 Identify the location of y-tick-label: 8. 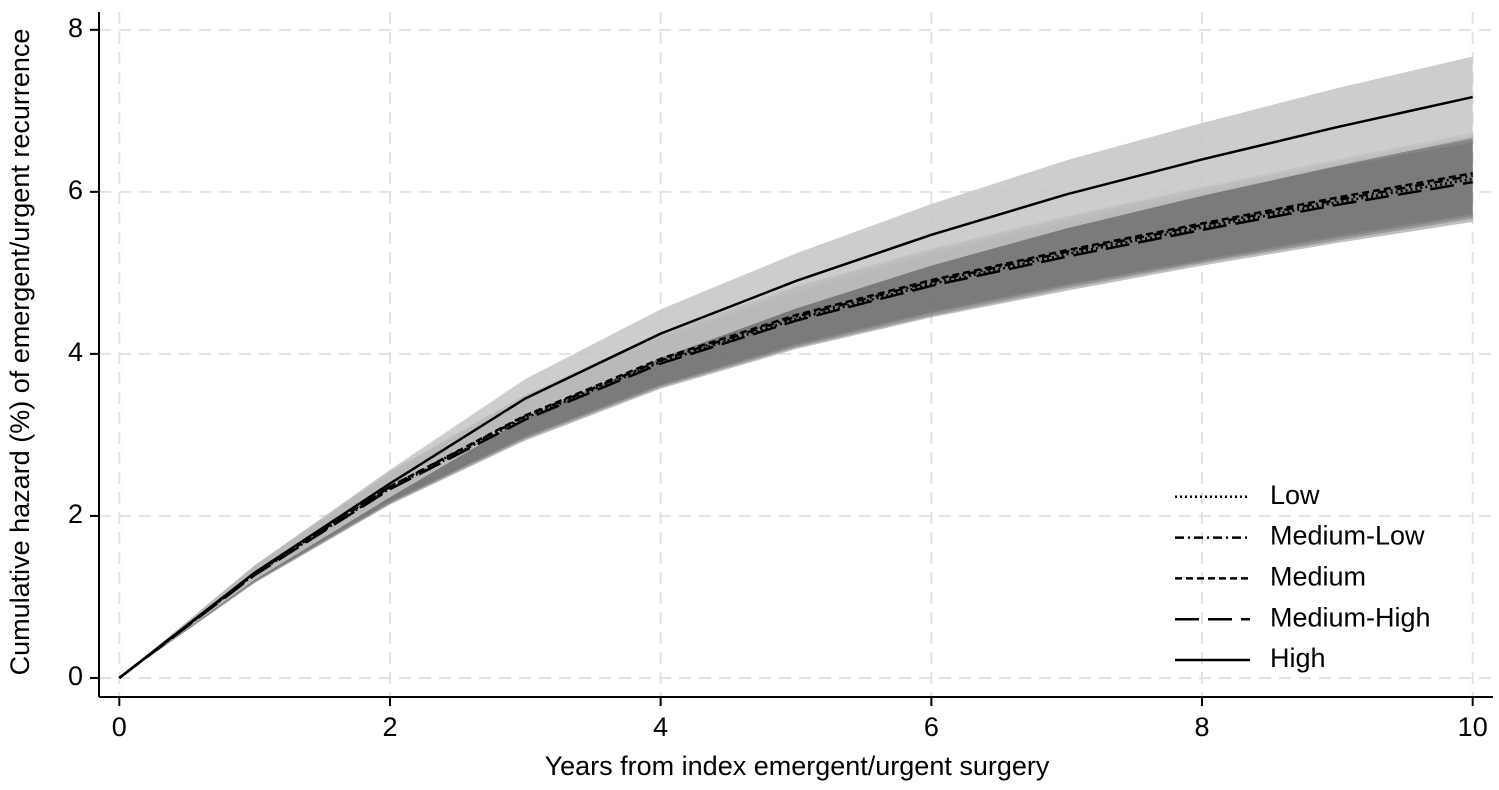
(75, 28).